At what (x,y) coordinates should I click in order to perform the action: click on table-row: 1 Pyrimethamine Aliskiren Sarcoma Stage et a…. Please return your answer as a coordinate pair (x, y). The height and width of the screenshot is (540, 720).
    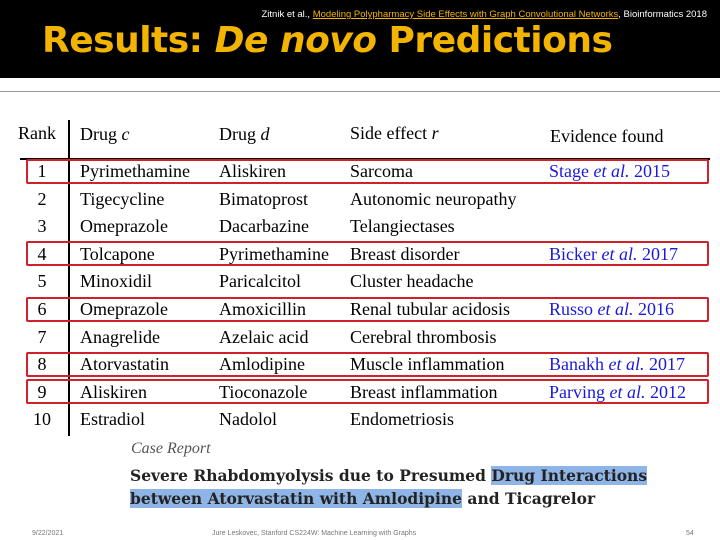
    Looking at the image, I should click on (364, 171).